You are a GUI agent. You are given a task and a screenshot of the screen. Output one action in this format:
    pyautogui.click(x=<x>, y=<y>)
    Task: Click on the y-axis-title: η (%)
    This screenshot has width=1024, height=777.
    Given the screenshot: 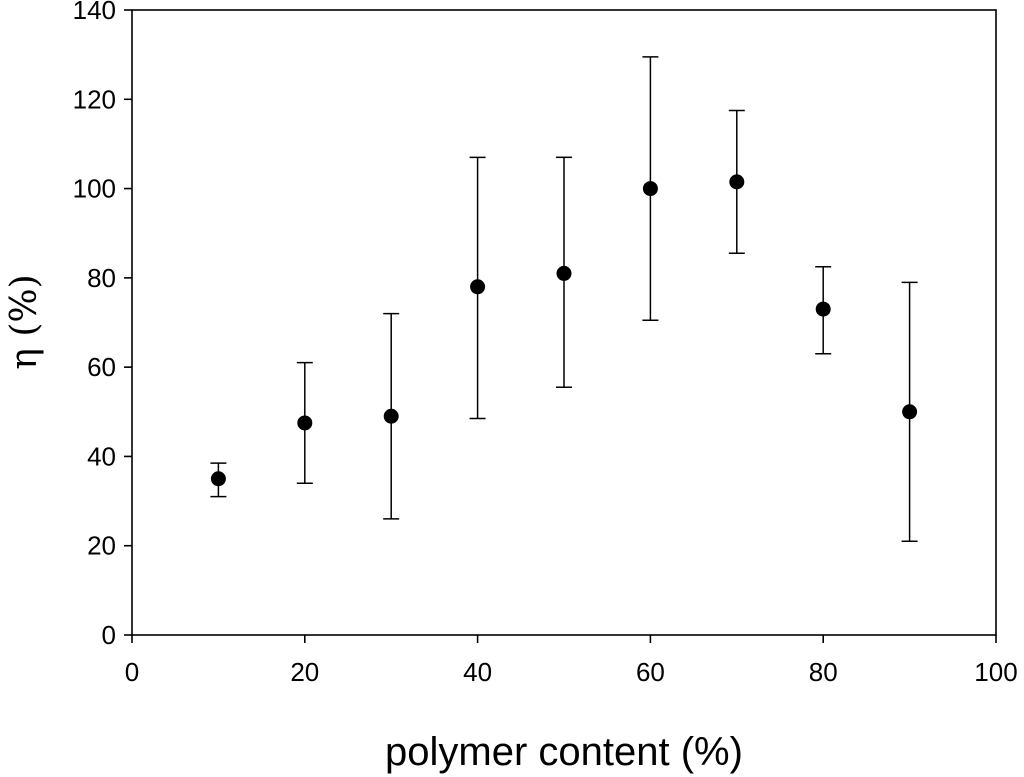 What is the action you would take?
    pyautogui.click(x=24, y=321)
    